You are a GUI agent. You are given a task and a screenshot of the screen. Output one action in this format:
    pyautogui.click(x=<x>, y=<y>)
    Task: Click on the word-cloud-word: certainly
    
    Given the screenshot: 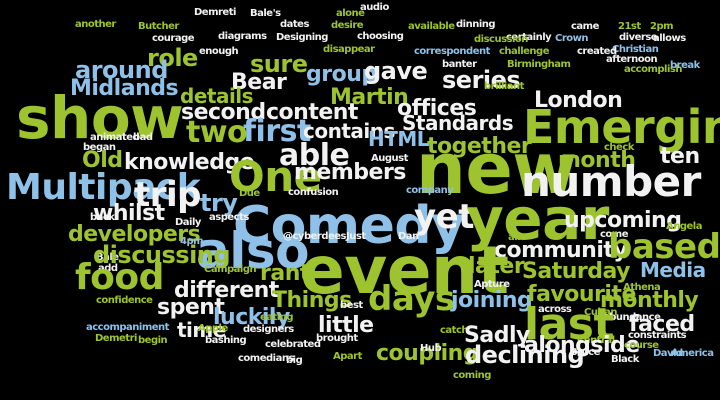 What is the action you would take?
    pyautogui.click(x=529, y=37)
    